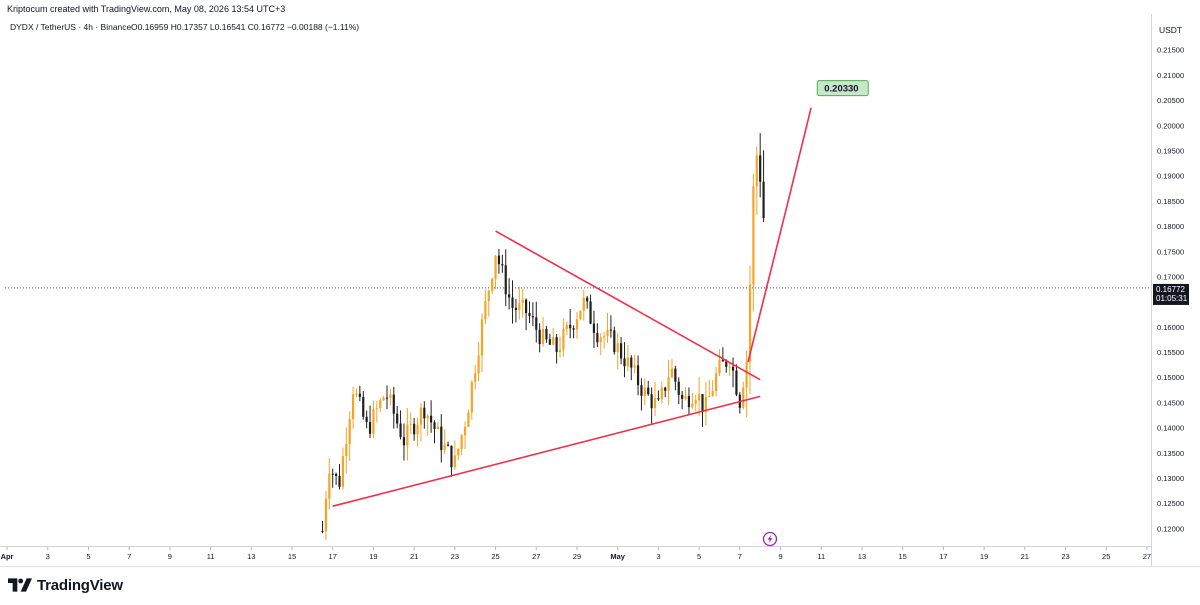  What do you see at coordinates (770, 539) in the screenshot?
I see `lightning-bolt-icon` at bounding box center [770, 539].